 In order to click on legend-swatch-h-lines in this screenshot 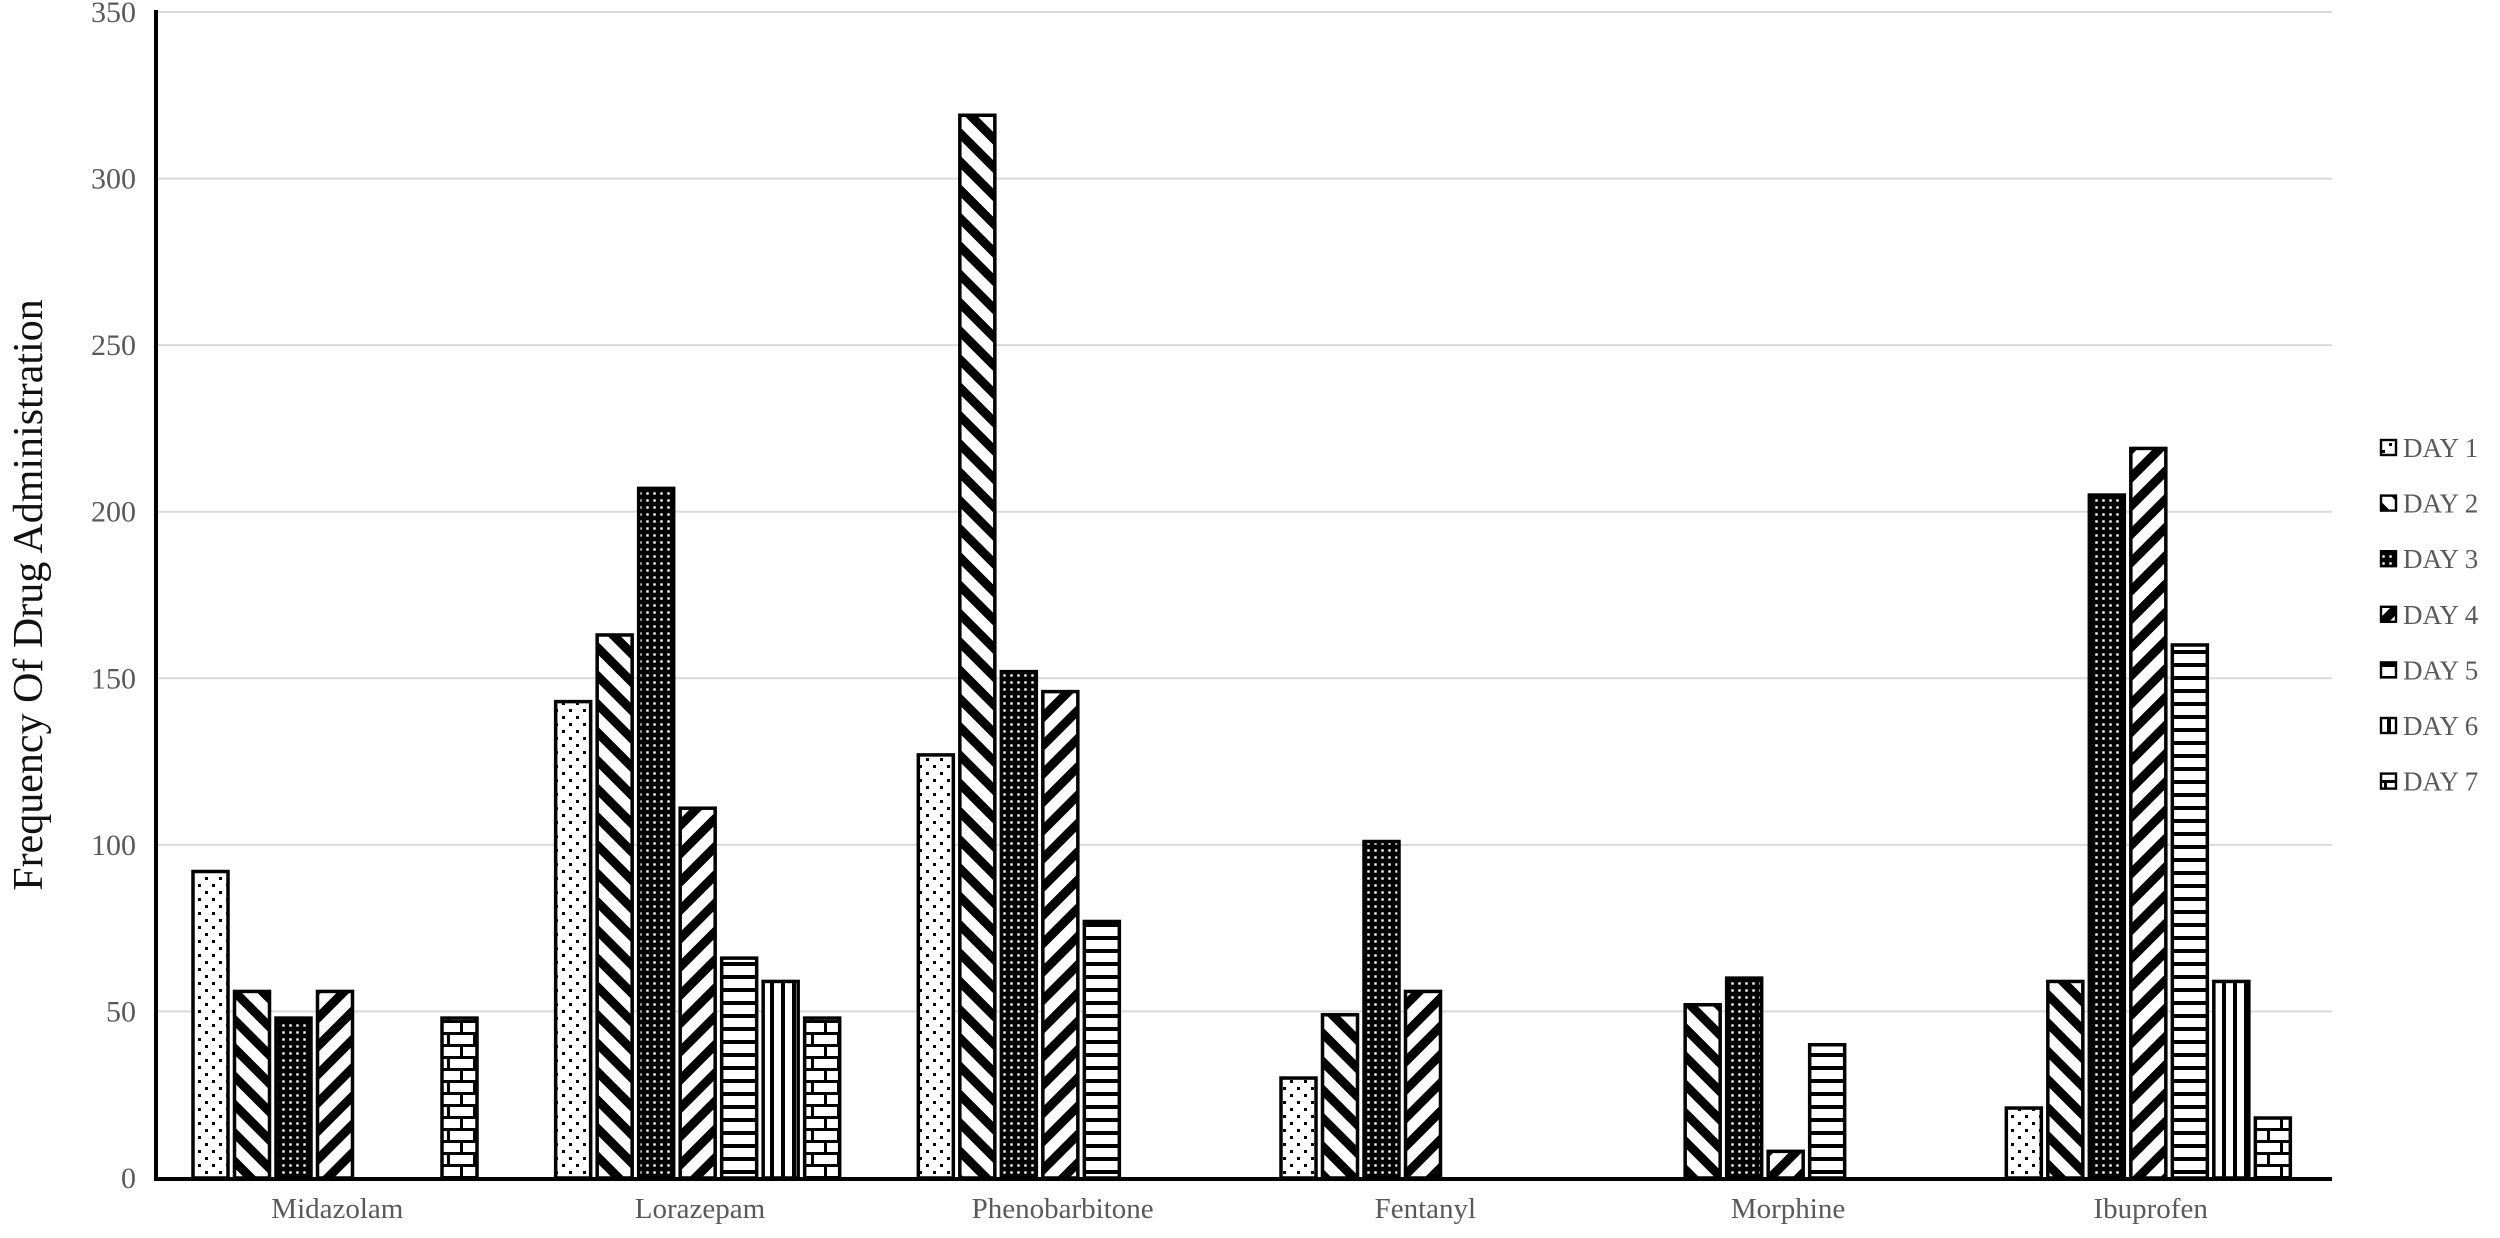, I will do `click(2388, 670)`.